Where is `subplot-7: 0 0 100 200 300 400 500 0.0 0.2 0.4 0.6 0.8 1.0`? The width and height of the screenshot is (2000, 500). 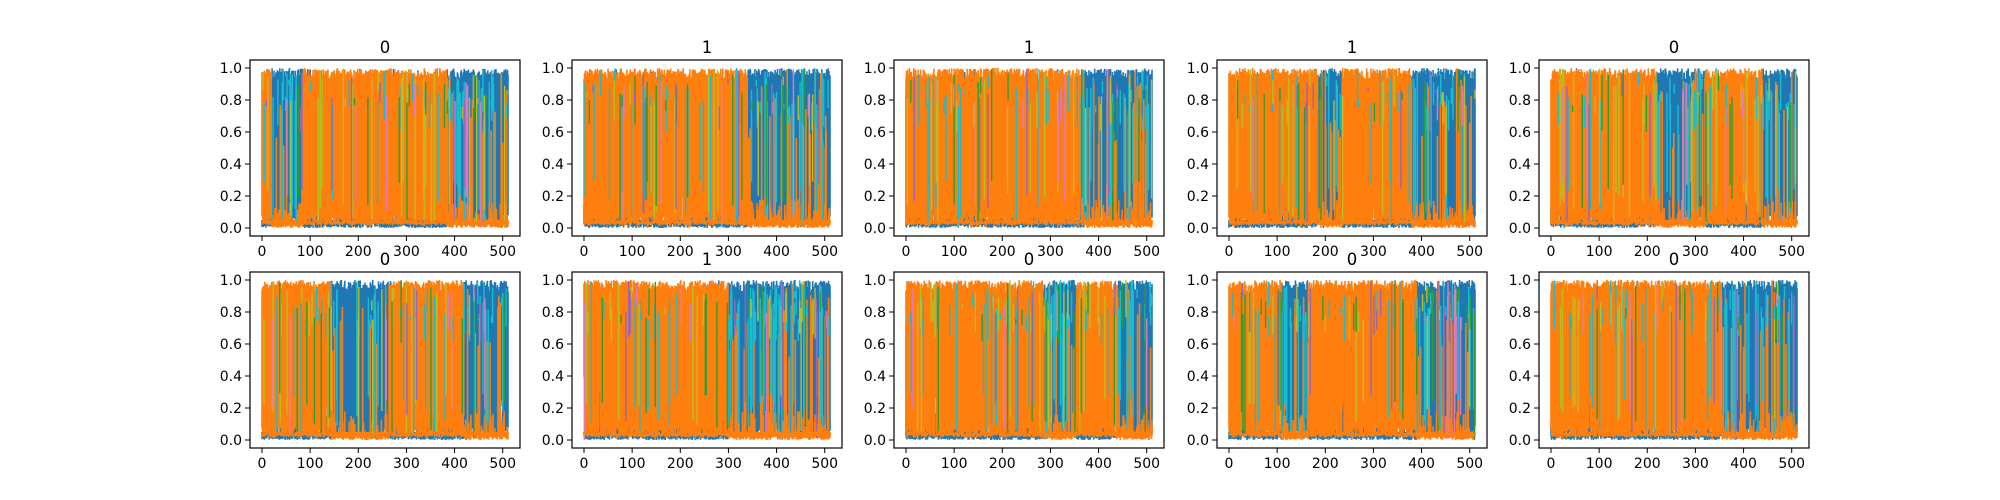 subplot-7: 0 0 100 200 300 400 500 0.0 0.2 0.4 0.6 0.8 1.0 is located at coordinates (1014, 361).